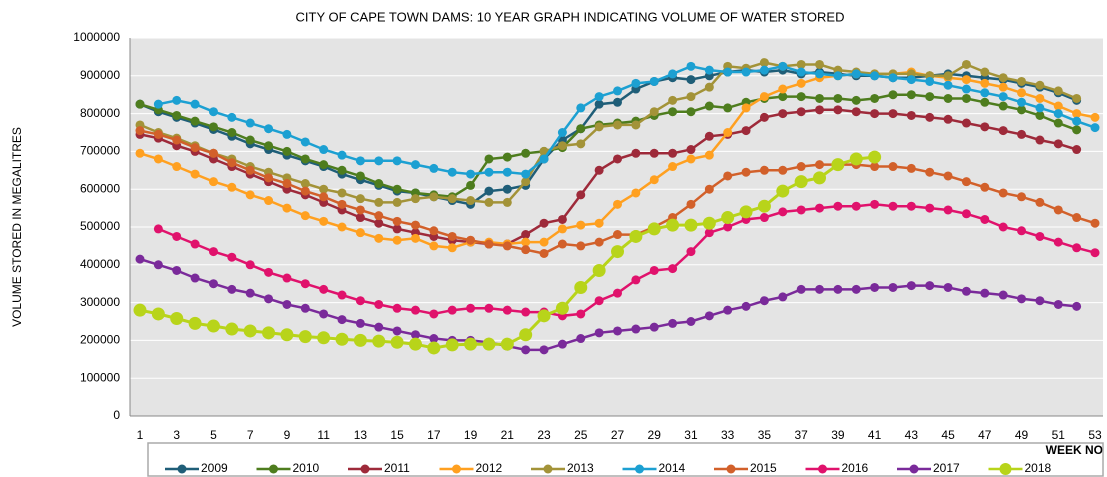  What do you see at coordinates (17, 227) in the screenshot?
I see `y-axis-label: VOLUME STORED IN MEGALITRES` at bounding box center [17, 227].